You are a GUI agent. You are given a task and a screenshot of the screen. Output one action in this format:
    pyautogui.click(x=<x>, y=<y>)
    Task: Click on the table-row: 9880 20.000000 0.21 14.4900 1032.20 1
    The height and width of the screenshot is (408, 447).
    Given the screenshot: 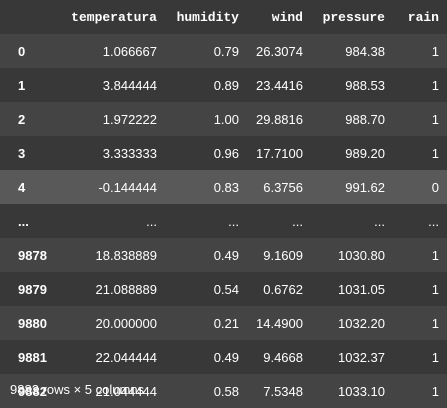 What is the action you would take?
    pyautogui.click(x=223, y=323)
    